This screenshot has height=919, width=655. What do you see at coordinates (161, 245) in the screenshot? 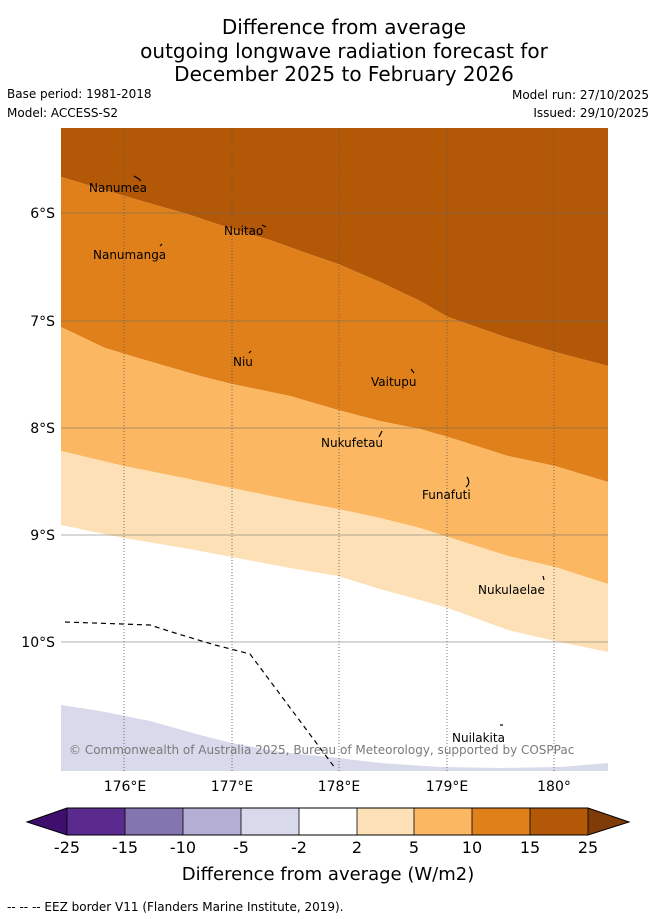
I see `island-mark-nanumanga` at bounding box center [161, 245].